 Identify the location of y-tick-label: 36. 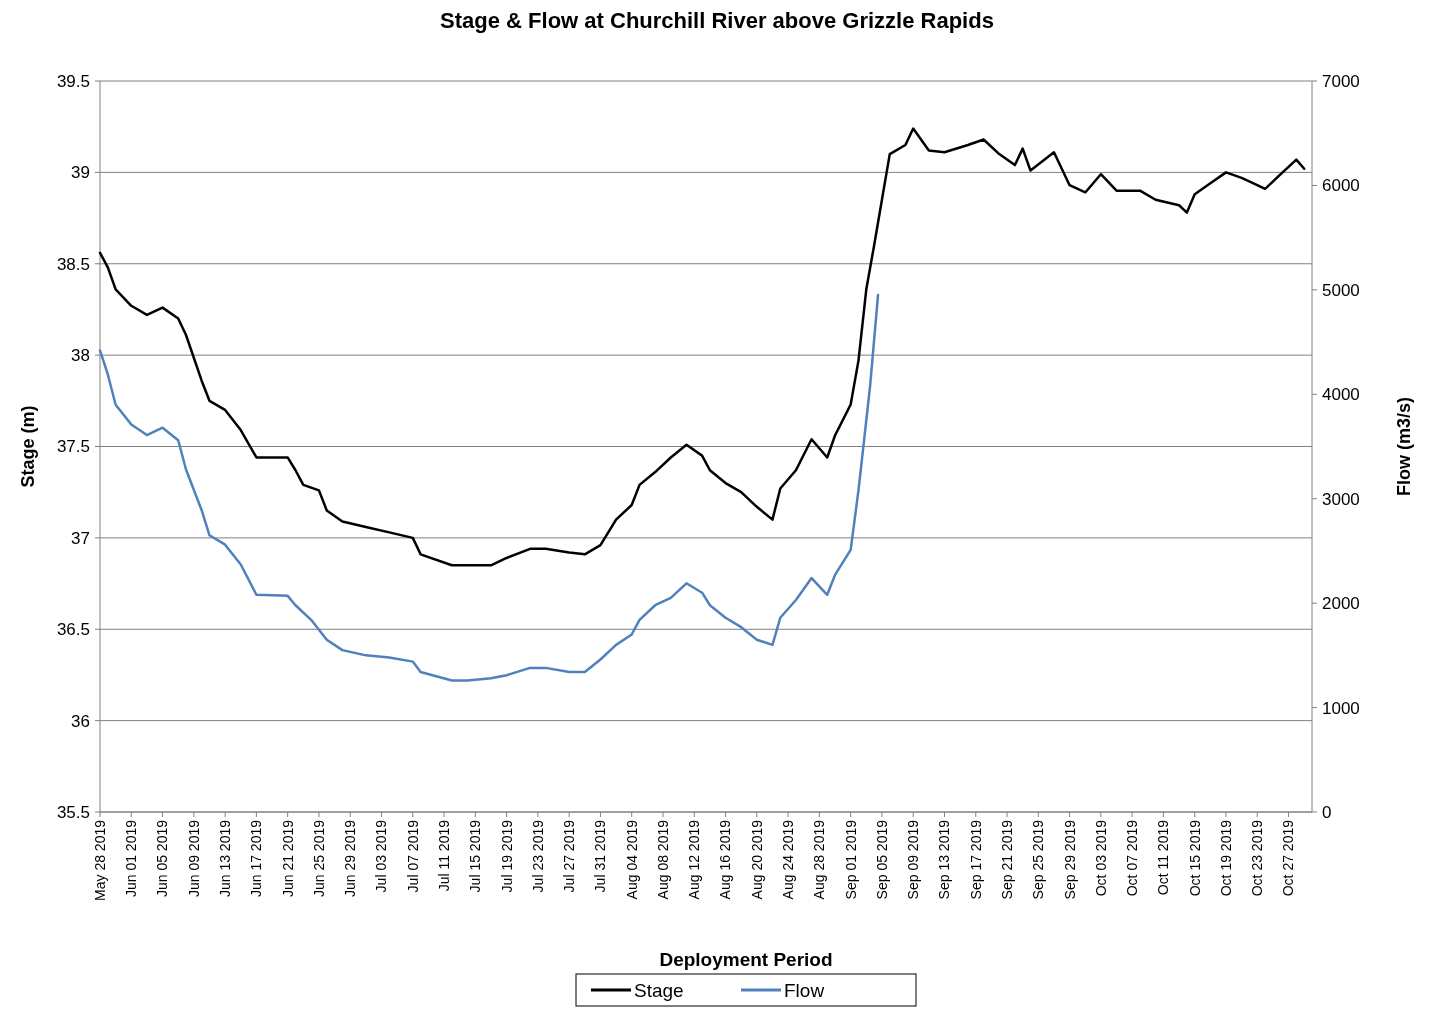
(80, 721).